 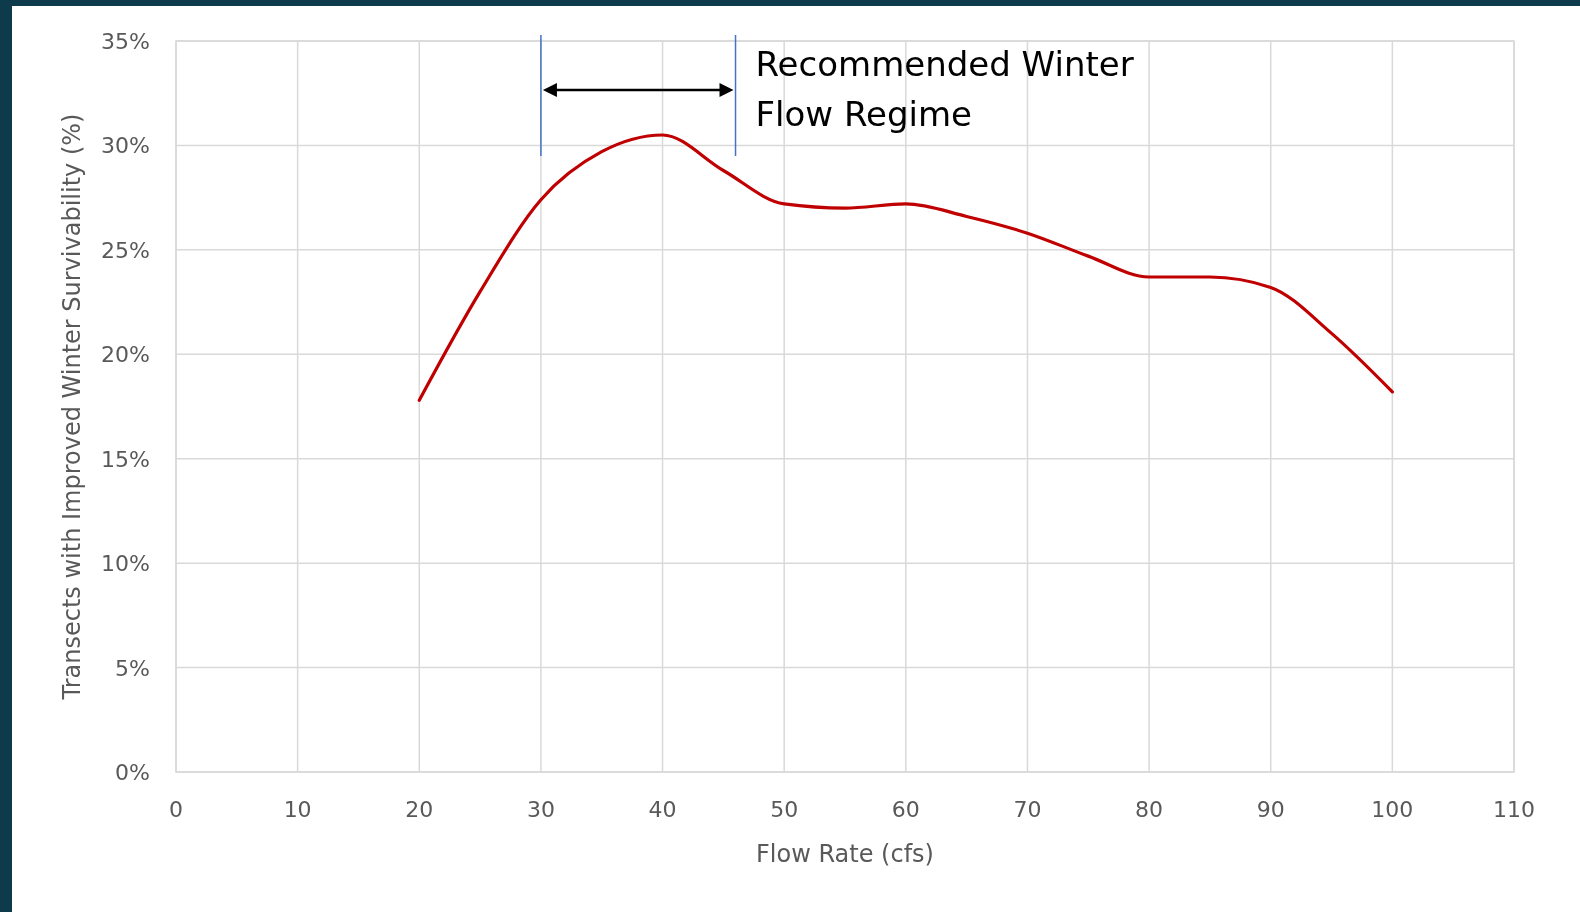 I want to click on x-tick-label: 80, so click(x=1149, y=809).